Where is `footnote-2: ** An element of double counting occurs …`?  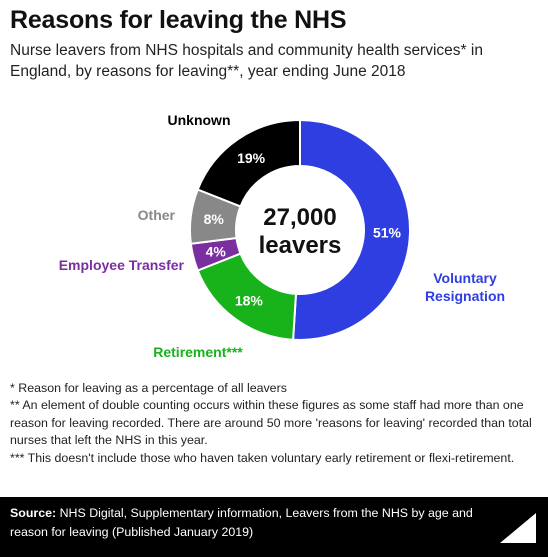
footnote-2: ** An element of double counting occurs … is located at coordinates (271, 423).